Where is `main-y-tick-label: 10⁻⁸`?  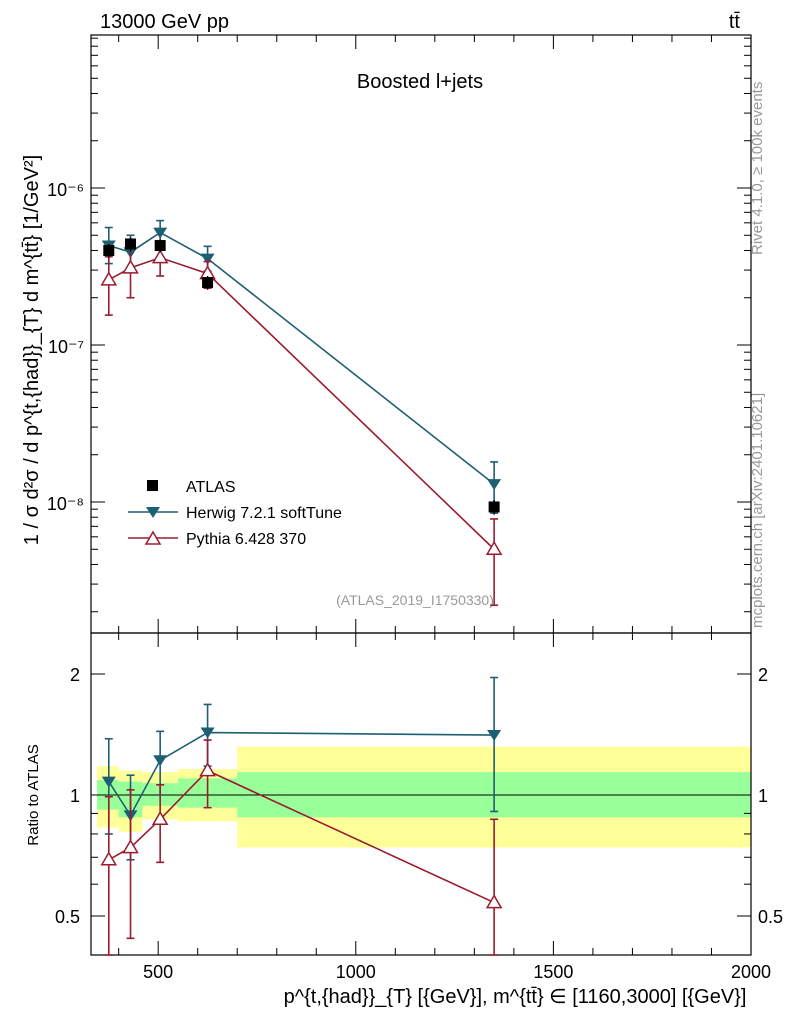
main-y-tick-label: 10⁻⁸ is located at coordinates (65, 504).